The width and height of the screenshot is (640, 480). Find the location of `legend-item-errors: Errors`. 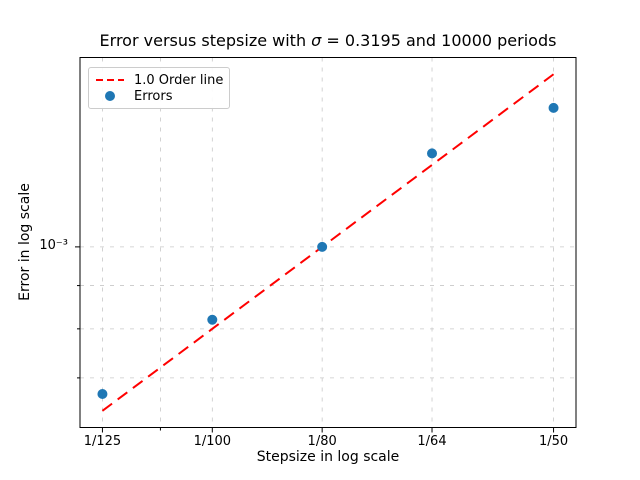

legend-item-errors: Errors is located at coordinates (159, 96).